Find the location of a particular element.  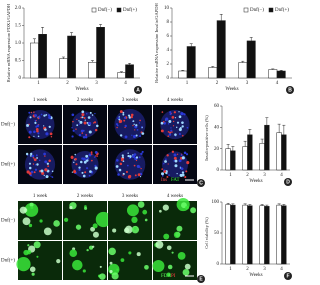

y-axis-label: Relative mRNA expression PDX1/GAPDH is located at coordinates (8, 42).